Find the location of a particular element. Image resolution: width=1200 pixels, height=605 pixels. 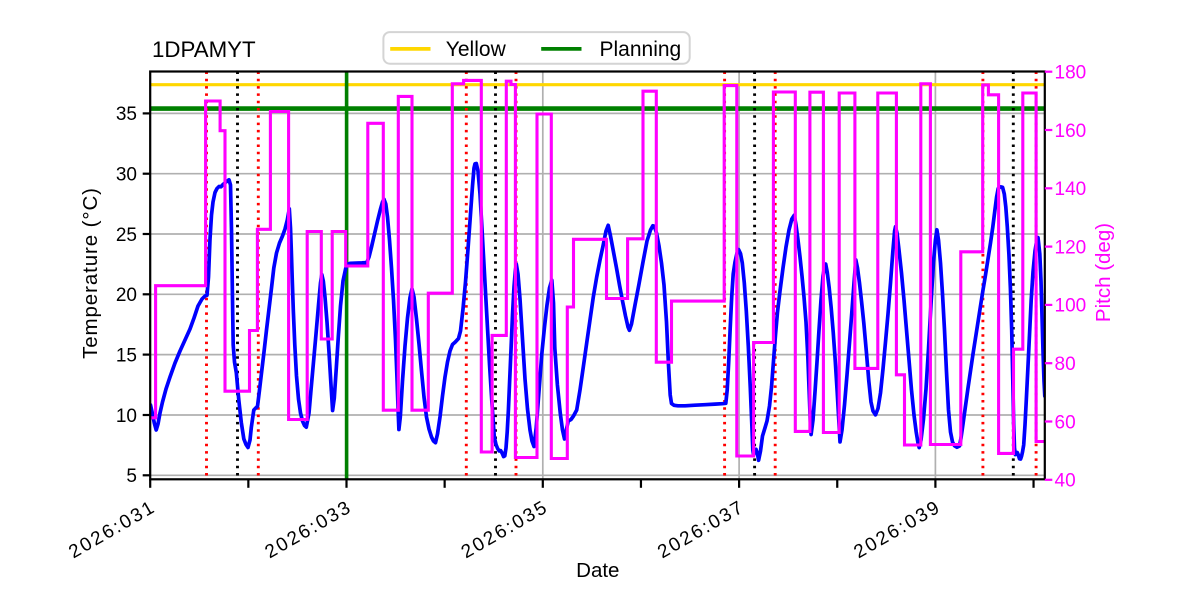

svg-text: 80 is located at coordinates (1065, 364).